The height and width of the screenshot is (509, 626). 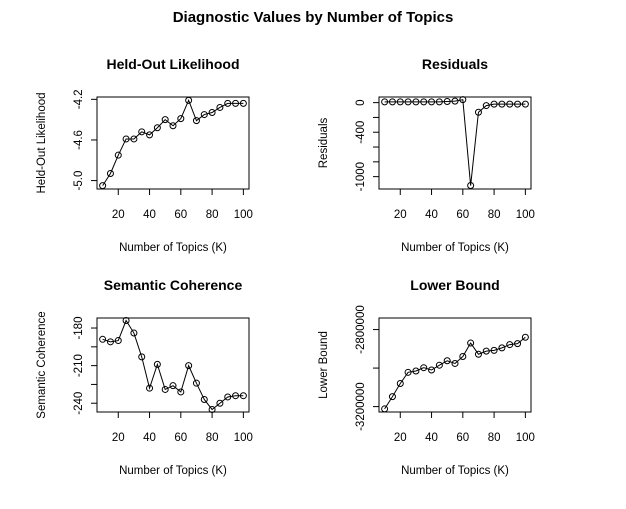 What do you see at coordinates (42, 364) in the screenshot?
I see `y-axis-label: Semantic Coherence` at bounding box center [42, 364].